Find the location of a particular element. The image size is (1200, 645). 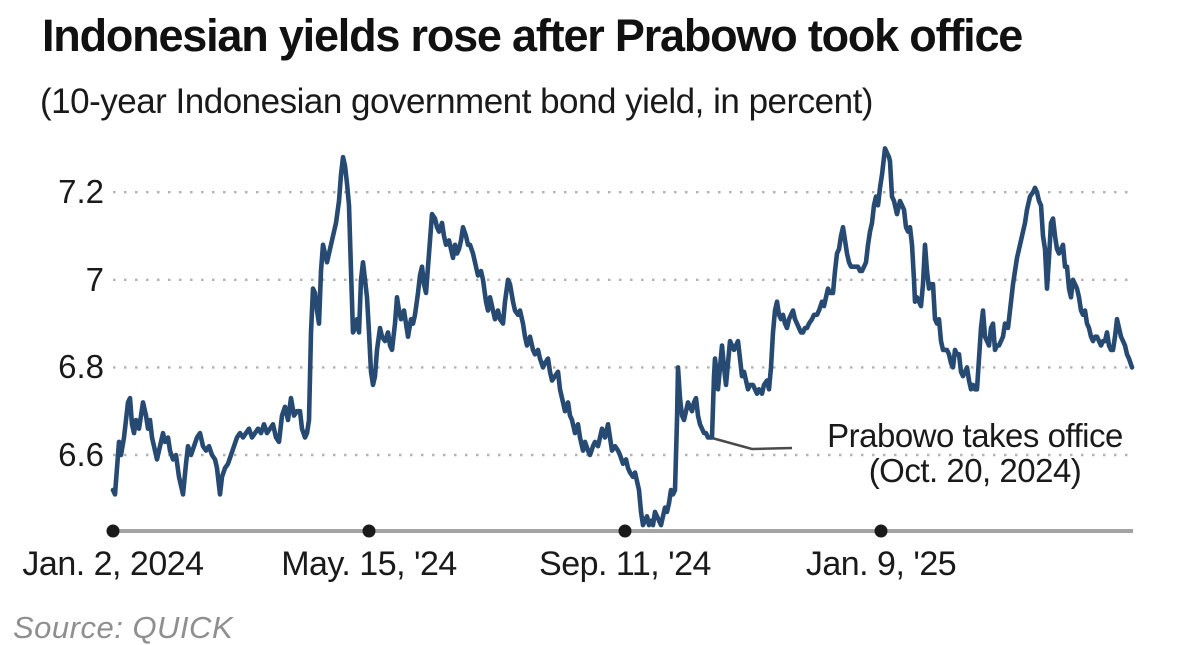

annotation-line2: (Oct. 20, 2024) is located at coordinates (975, 470).